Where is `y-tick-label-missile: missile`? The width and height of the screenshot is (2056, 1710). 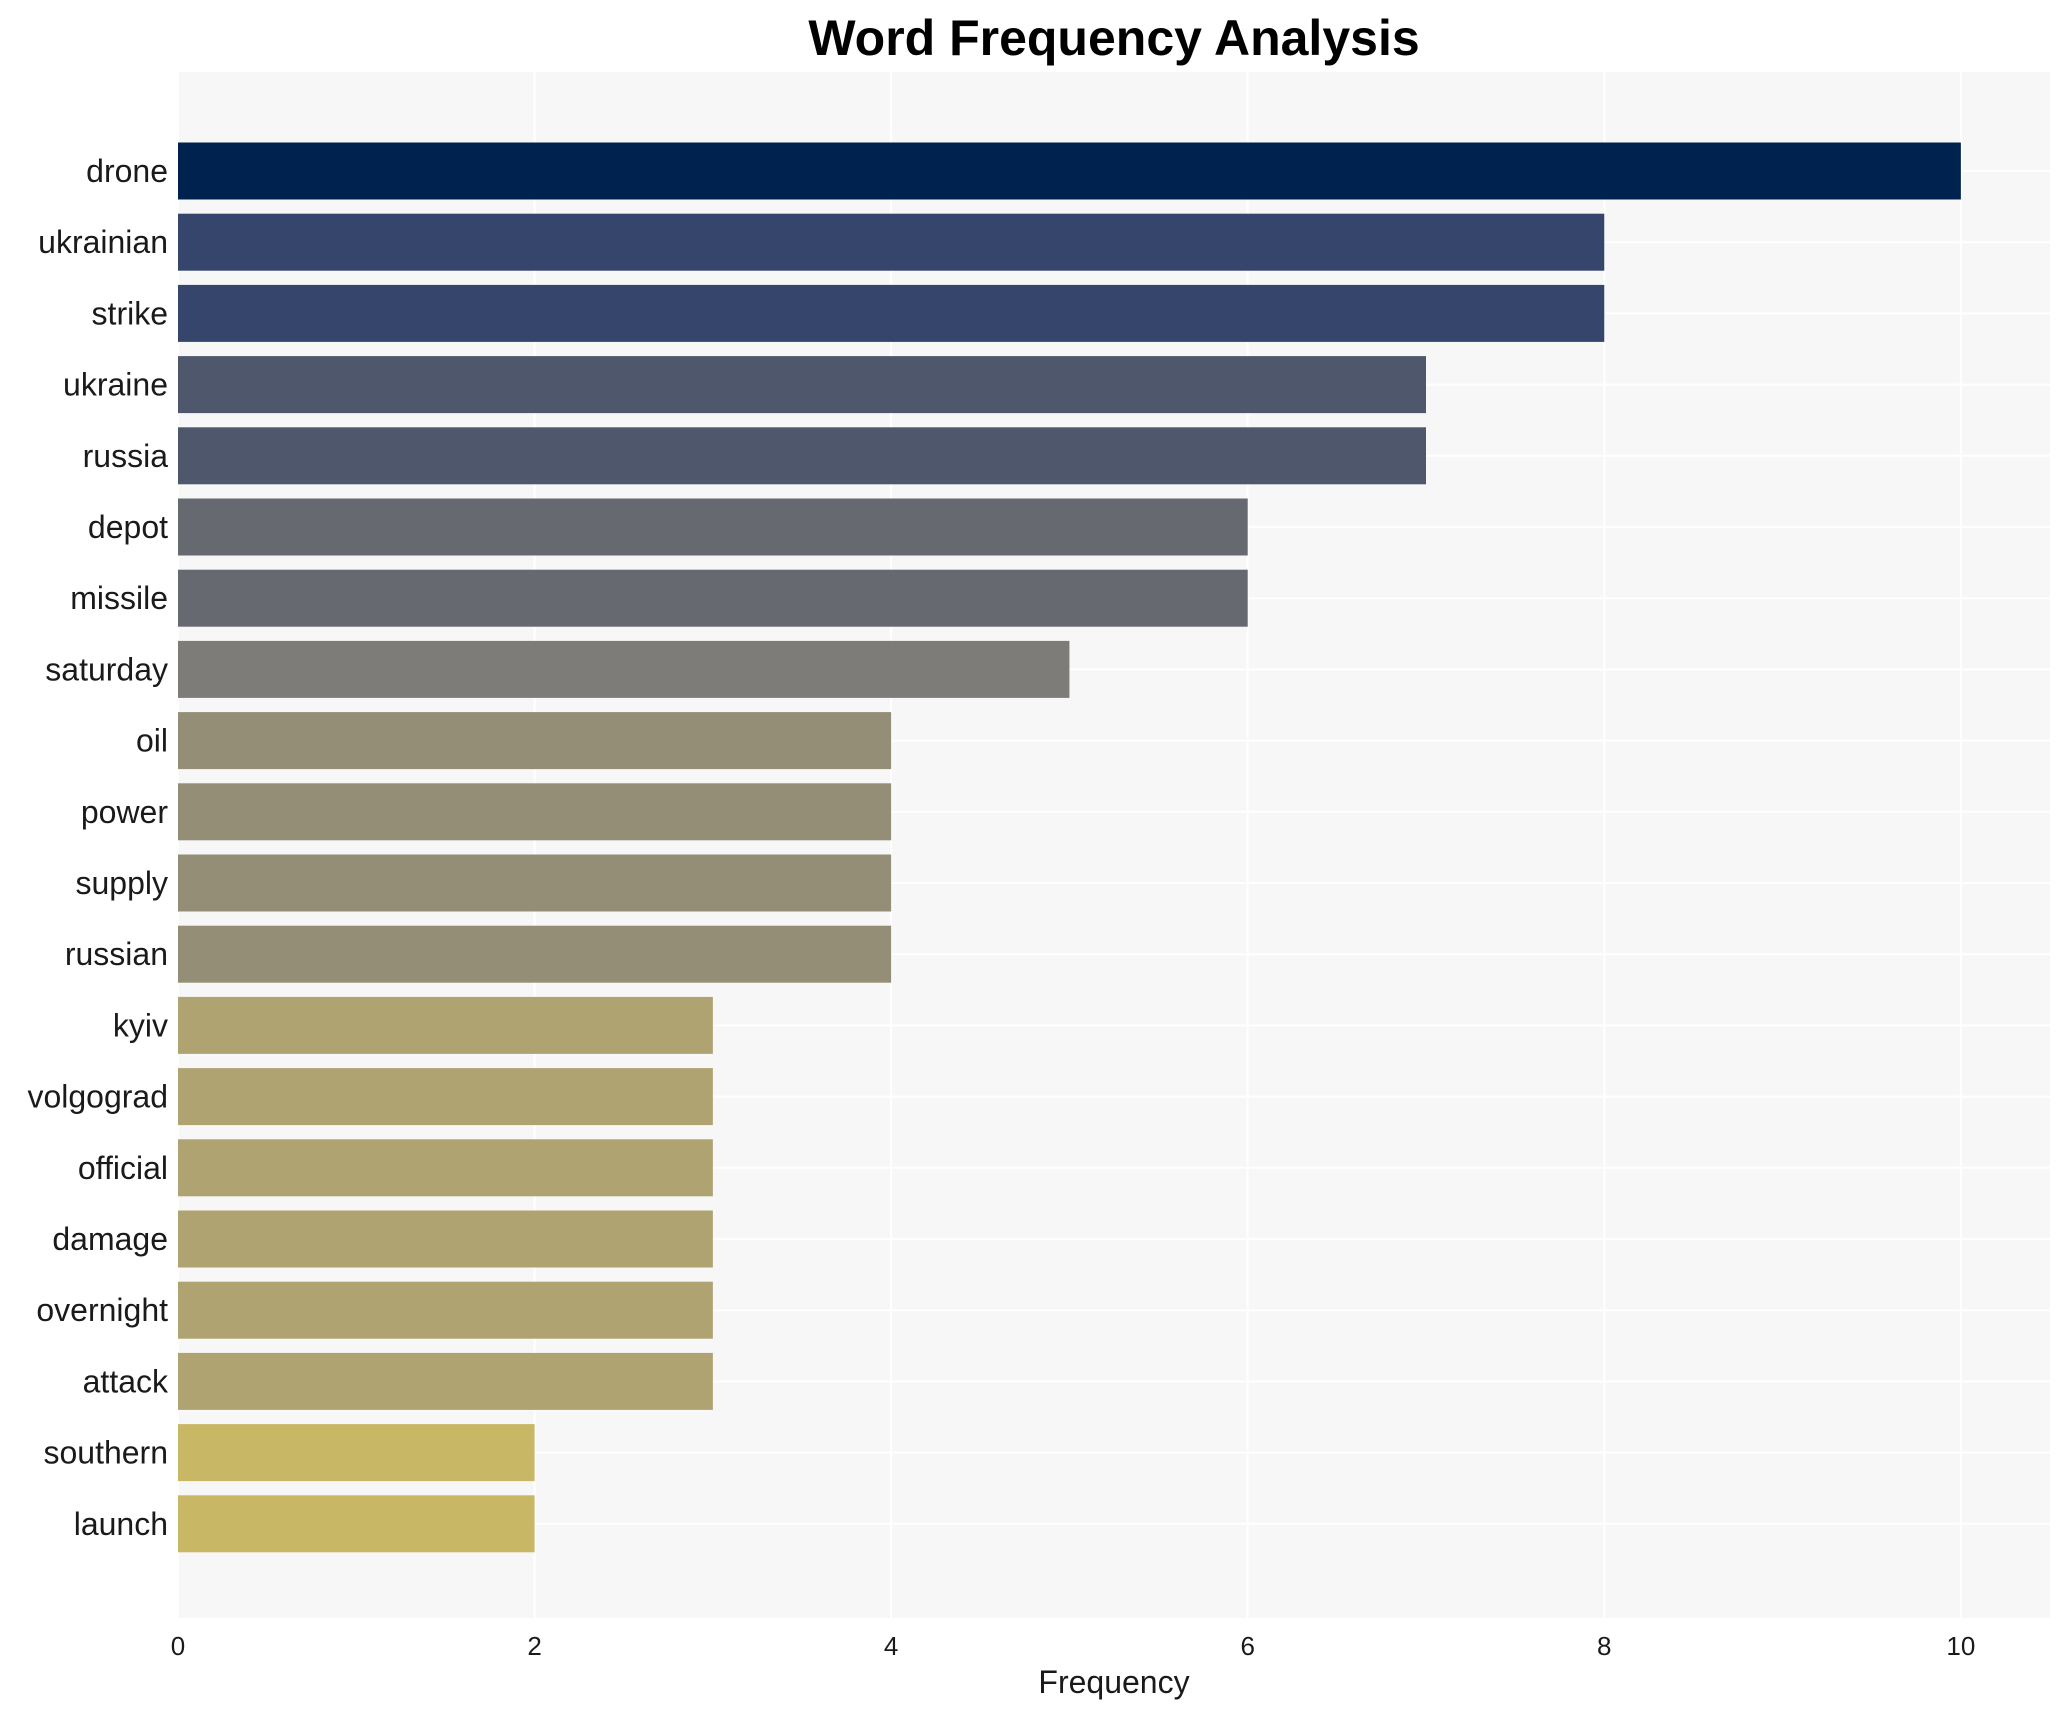 y-tick-label-missile: missile is located at coordinates (119, 598).